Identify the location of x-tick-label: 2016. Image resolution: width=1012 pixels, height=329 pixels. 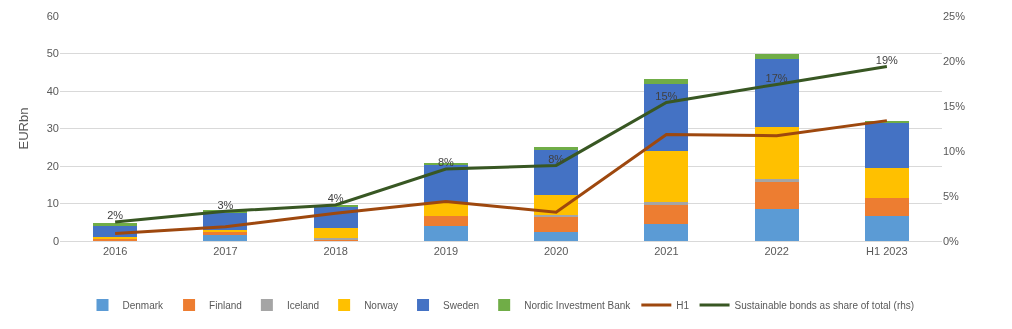
(115, 251).